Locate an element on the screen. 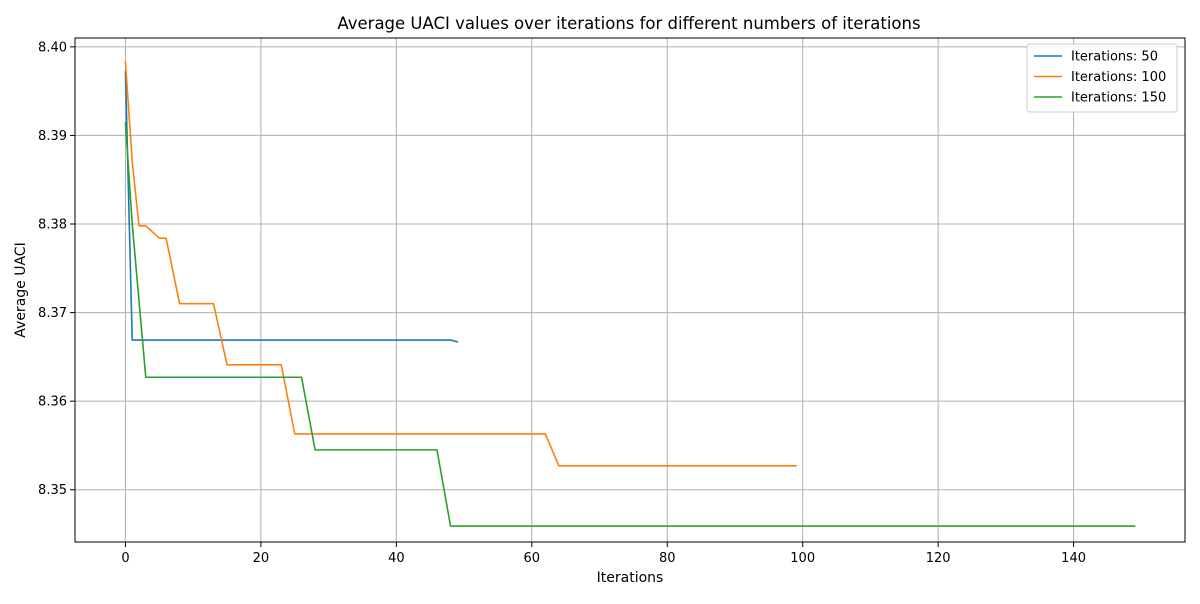 The image size is (1200, 604). legend-label: Iterations: 100 is located at coordinates (1118, 77).